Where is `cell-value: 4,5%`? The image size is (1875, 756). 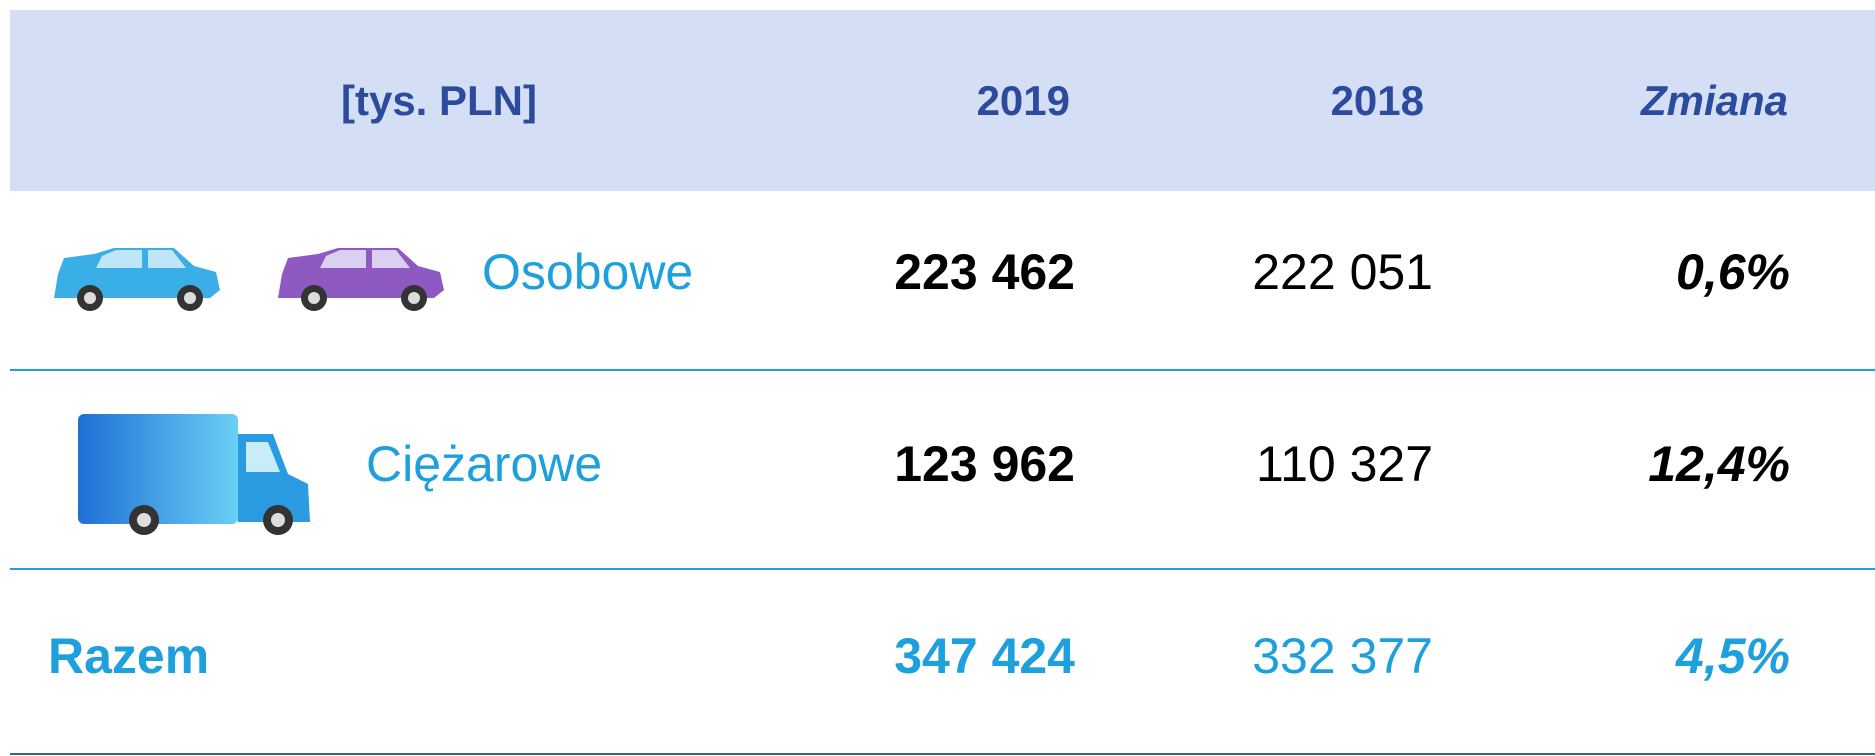 cell-value: 4,5% is located at coordinates (1732, 656).